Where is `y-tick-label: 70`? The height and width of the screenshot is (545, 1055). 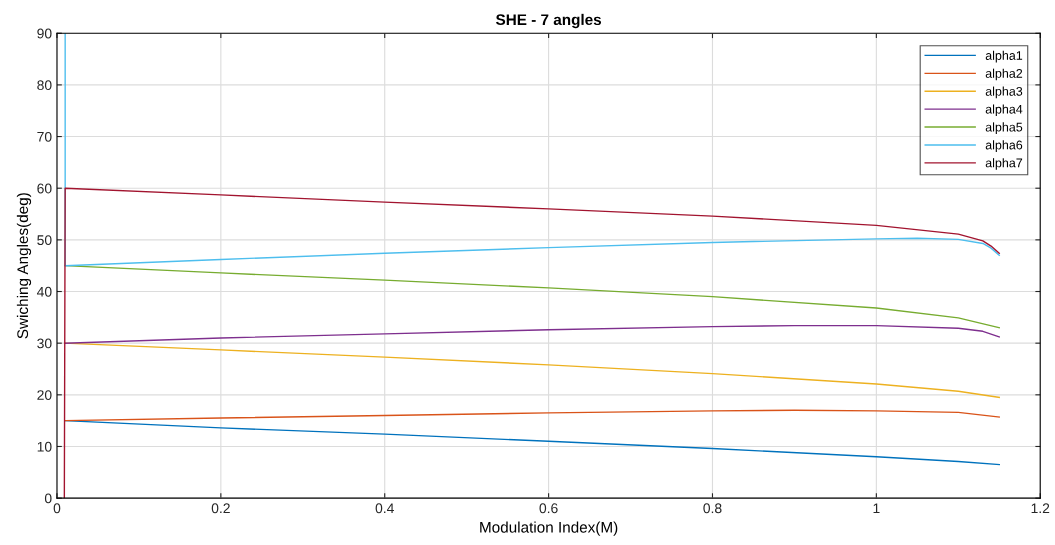 y-tick-label: 70 is located at coordinates (44, 136).